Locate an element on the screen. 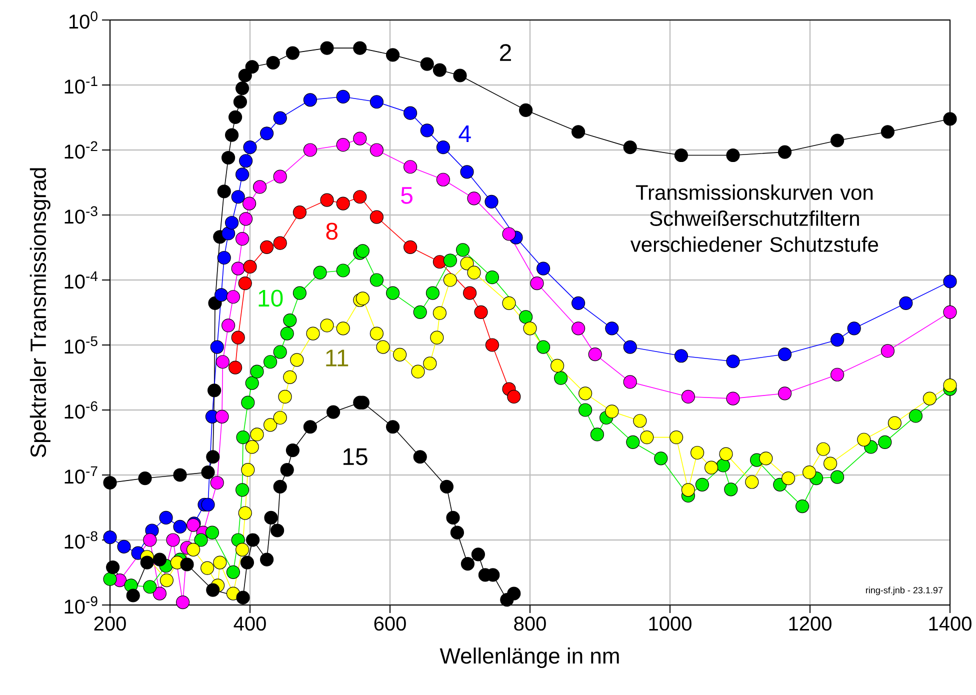 The height and width of the screenshot is (695, 976). series-label: 5 is located at coordinates (406, 195).